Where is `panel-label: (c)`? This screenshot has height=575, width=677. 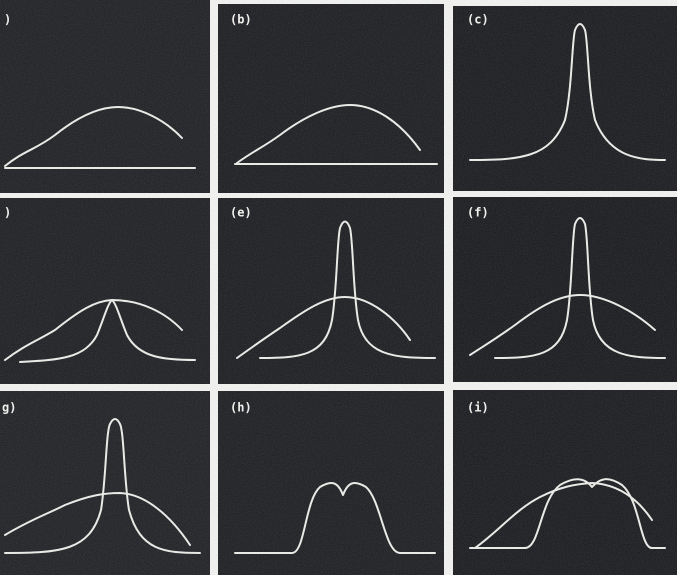 panel-label: (c) is located at coordinates (478, 20).